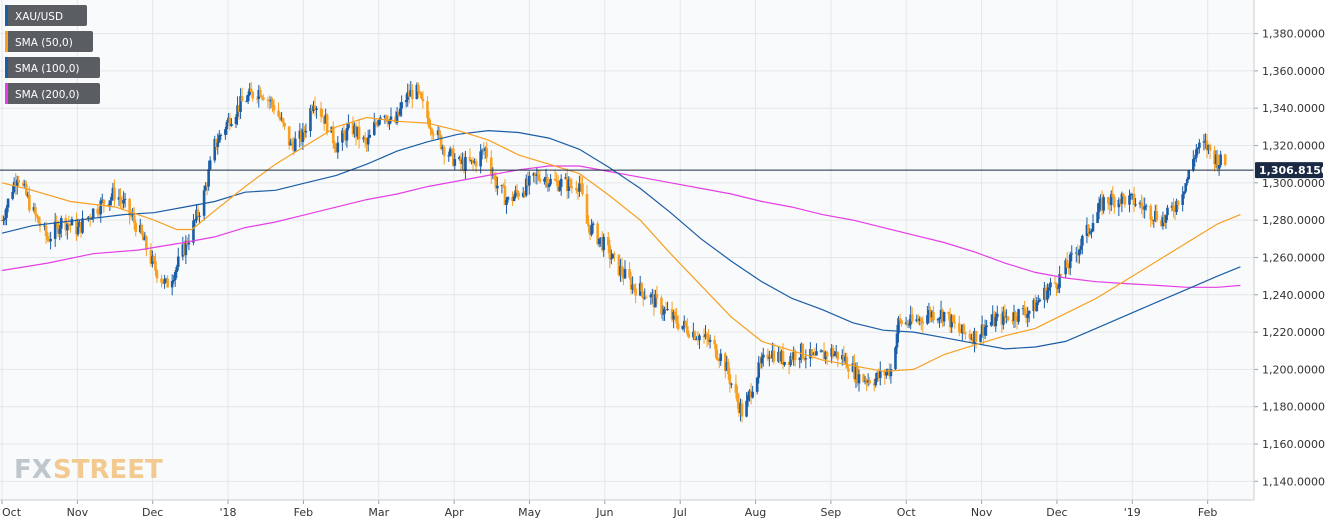 The height and width of the screenshot is (525, 1326). Describe the element at coordinates (152, 512) in the screenshot. I see `x-tick-label: Dec` at that location.